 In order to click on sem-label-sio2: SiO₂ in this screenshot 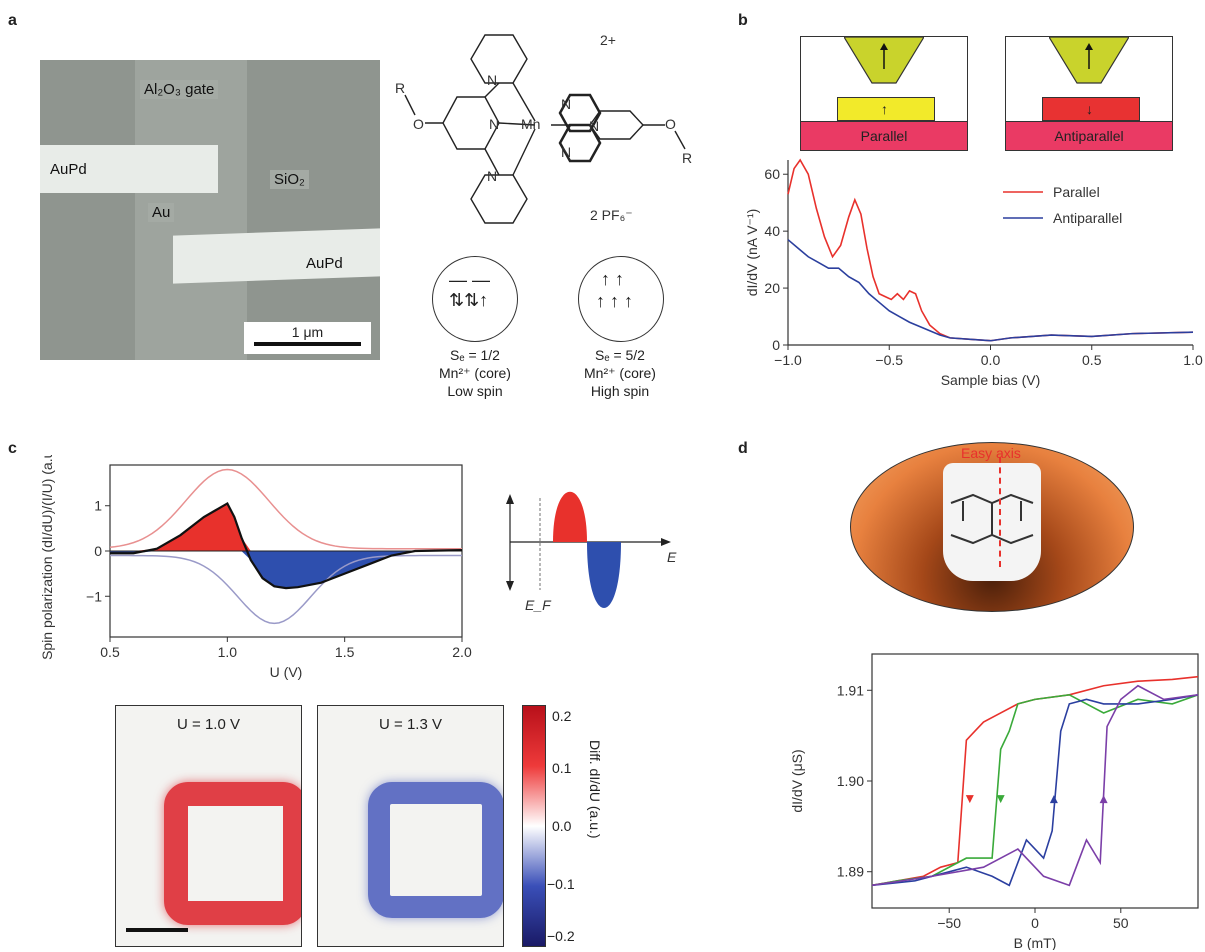, I will do `click(289, 179)`.